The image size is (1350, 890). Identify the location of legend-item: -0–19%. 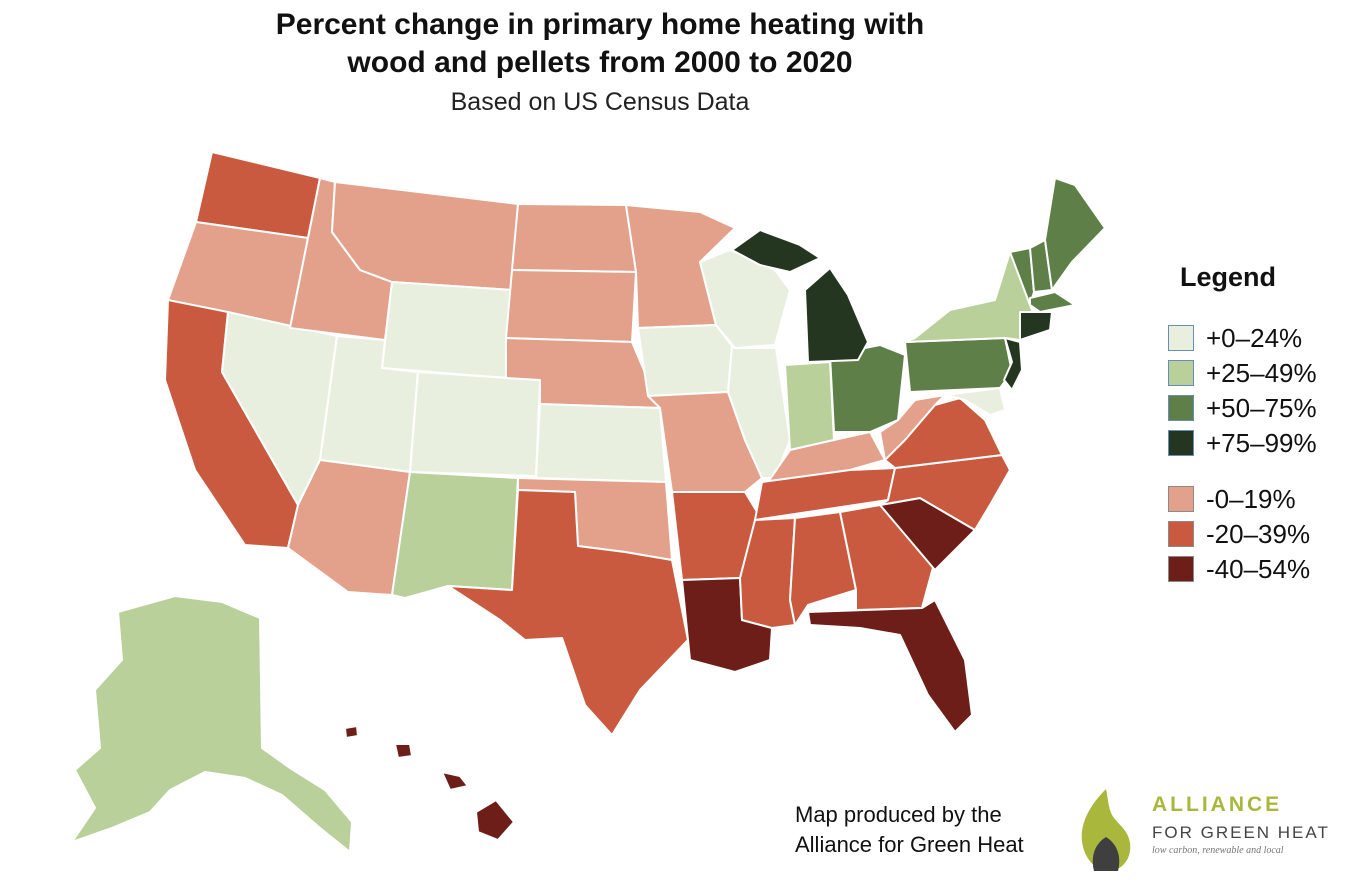
(1258, 499).